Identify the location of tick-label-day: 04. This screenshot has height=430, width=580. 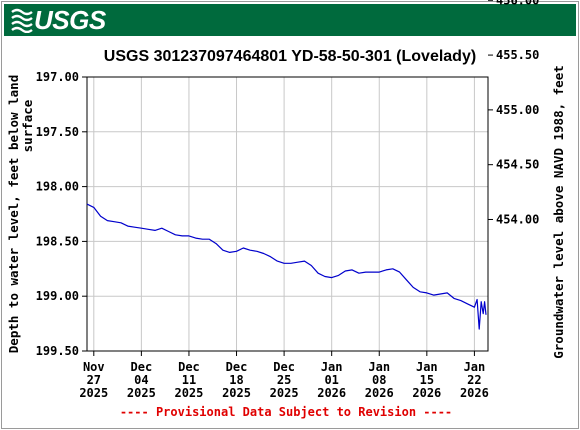
(141, 380).